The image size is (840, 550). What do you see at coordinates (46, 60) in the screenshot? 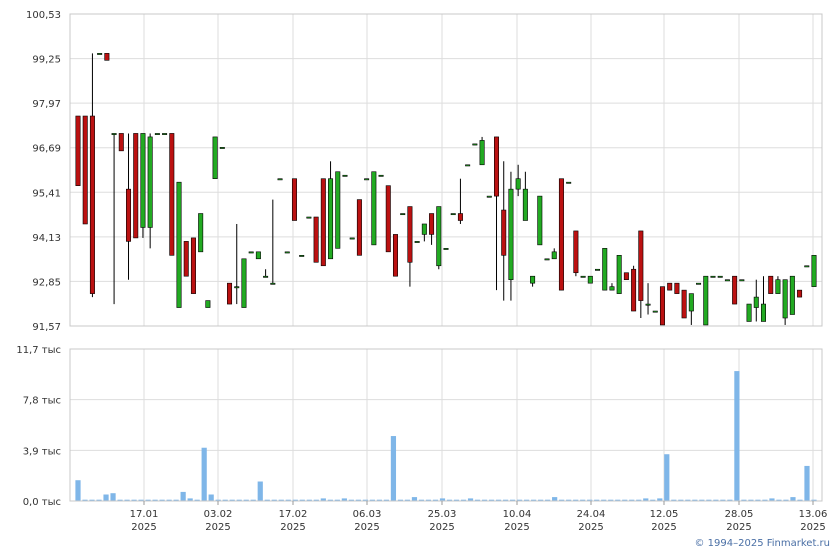
I see `price-y-tick-label: 99,25` at bounding box center [46, 60].